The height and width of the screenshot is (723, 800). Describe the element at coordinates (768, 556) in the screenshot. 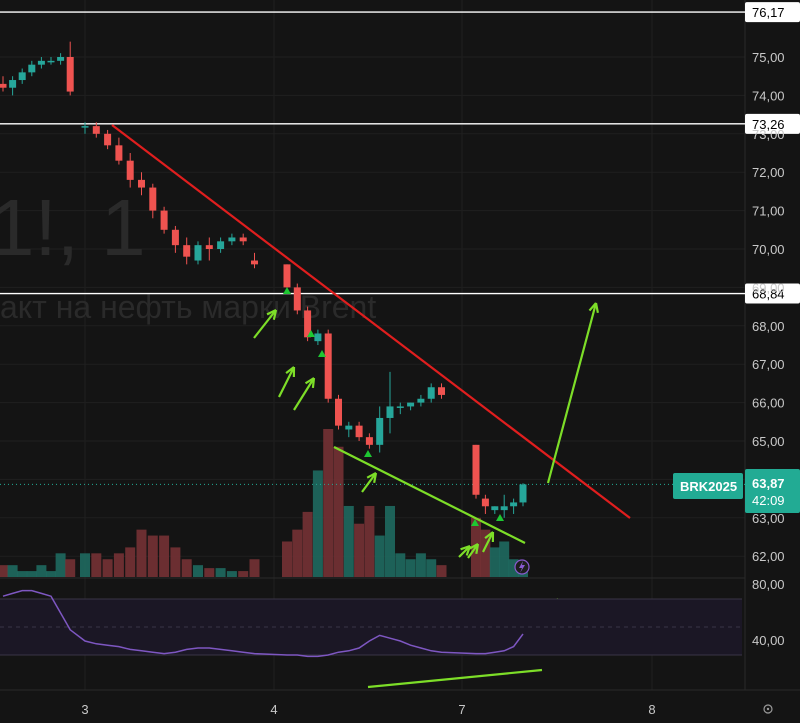

I see `price-tick-label: 62,00` at that location.